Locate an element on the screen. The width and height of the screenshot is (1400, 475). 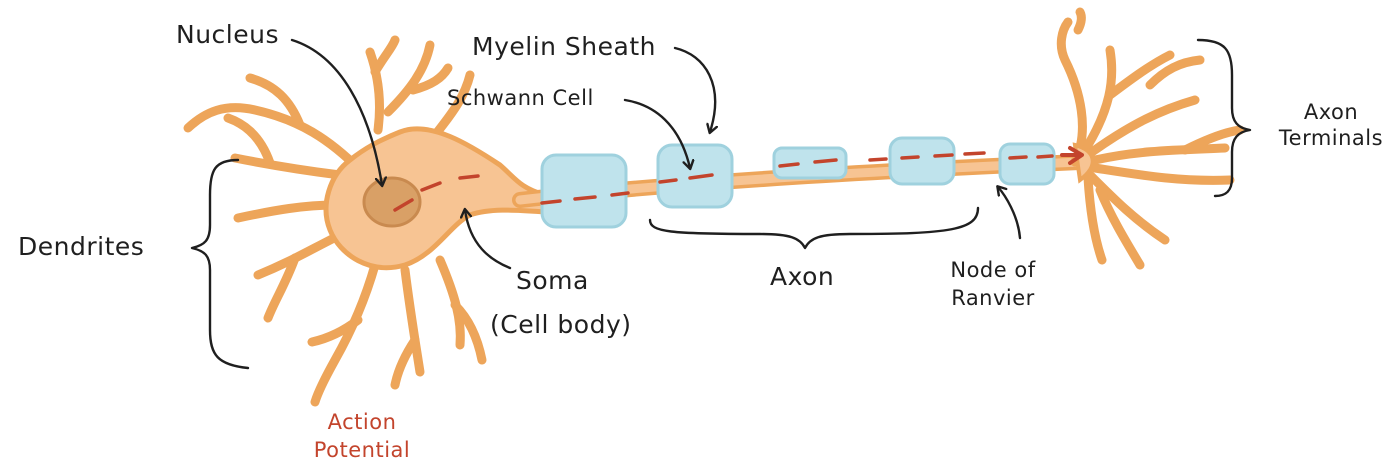
soma-label: Soma is located at coordinates (552, 280).